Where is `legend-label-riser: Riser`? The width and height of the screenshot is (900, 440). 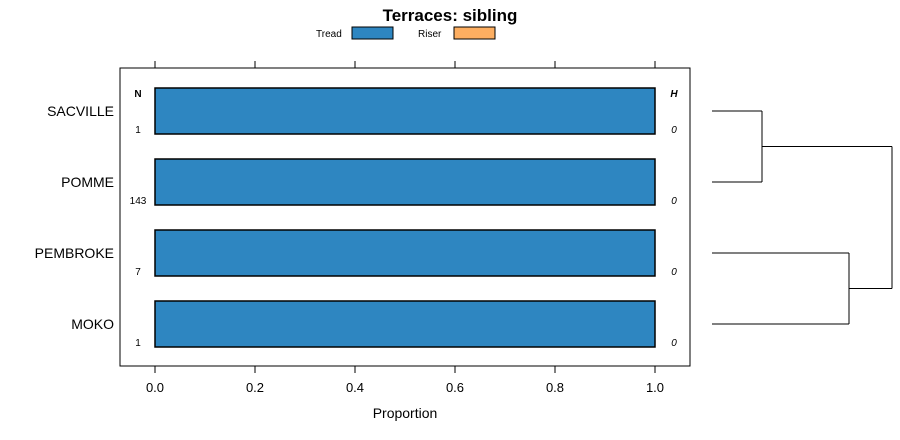 legend-label-riser: Riser is located at coordinates (430, 34).